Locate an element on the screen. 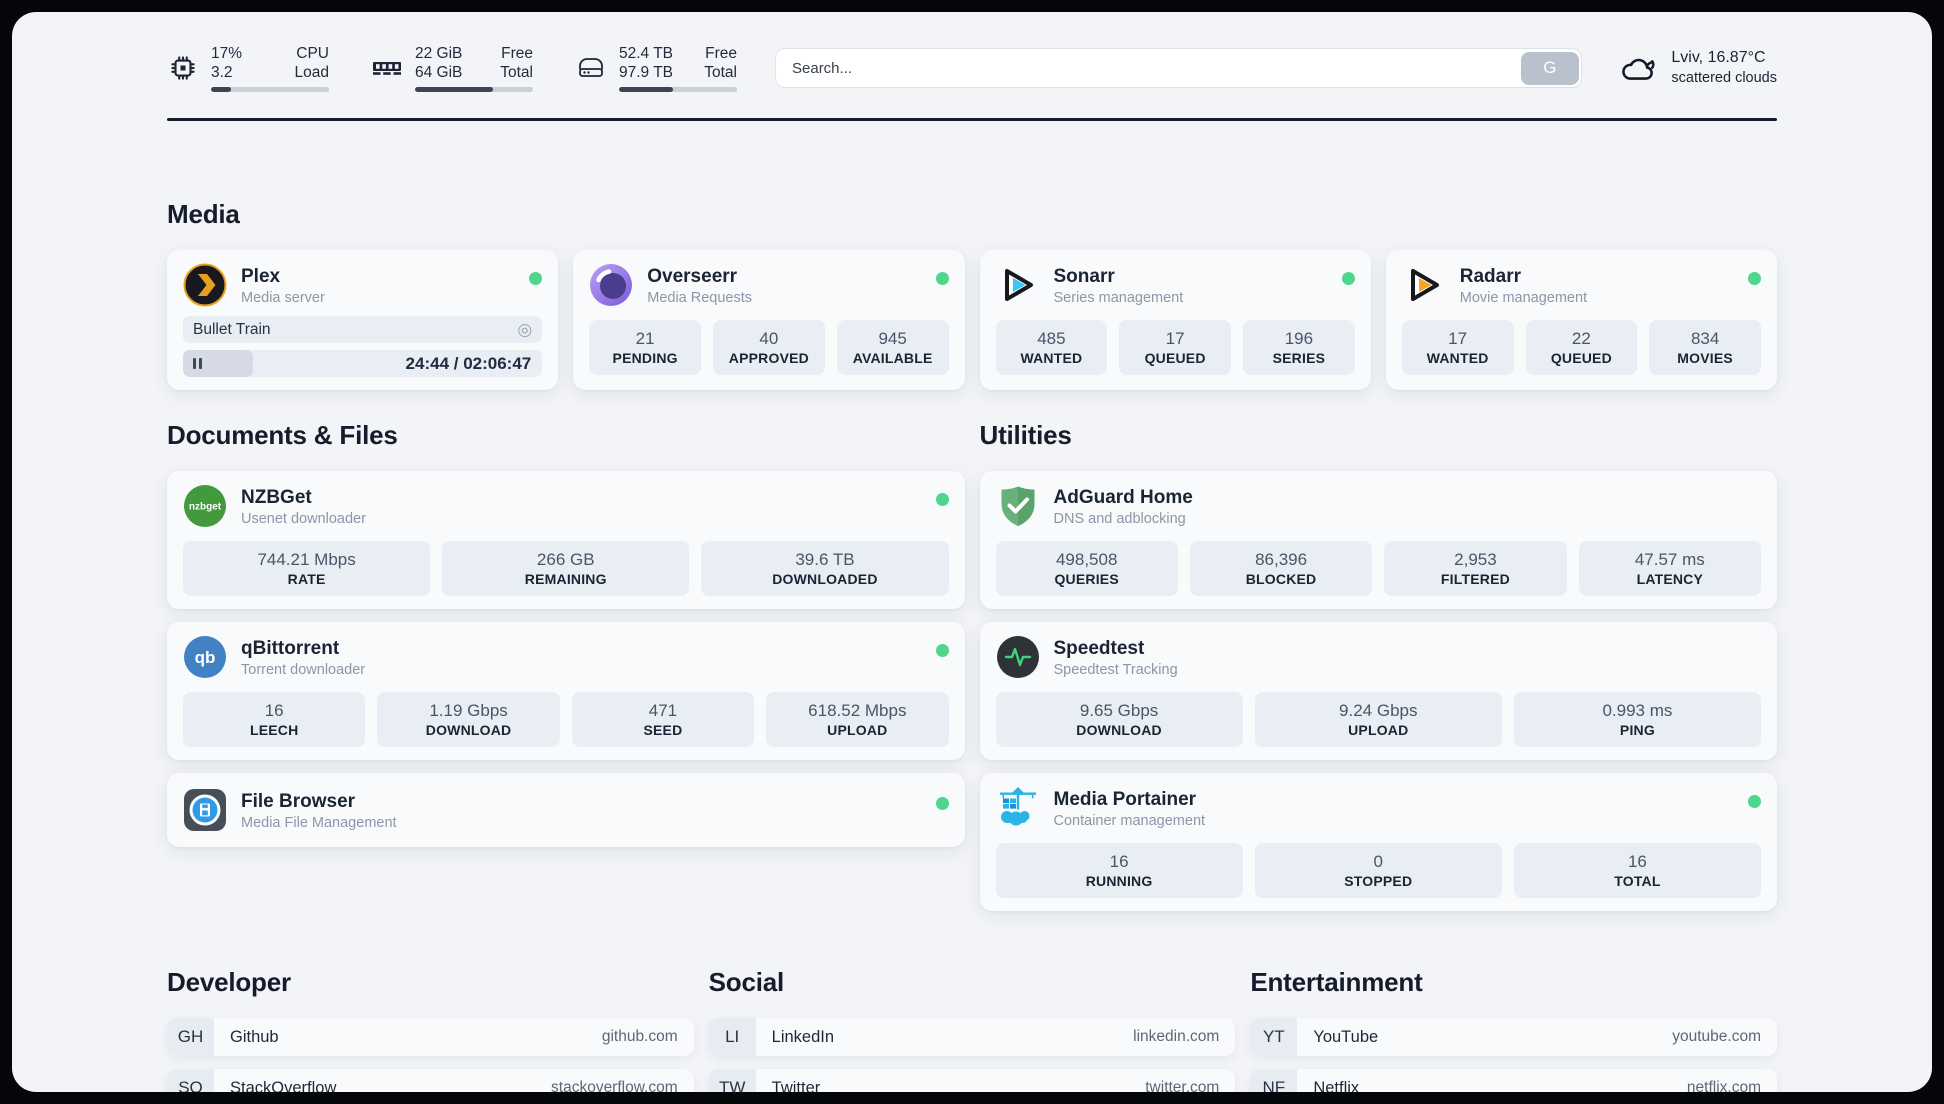 This screenshot has height=1104, width=1944. cpu-label: CPU is located at coordinates (312, 53).